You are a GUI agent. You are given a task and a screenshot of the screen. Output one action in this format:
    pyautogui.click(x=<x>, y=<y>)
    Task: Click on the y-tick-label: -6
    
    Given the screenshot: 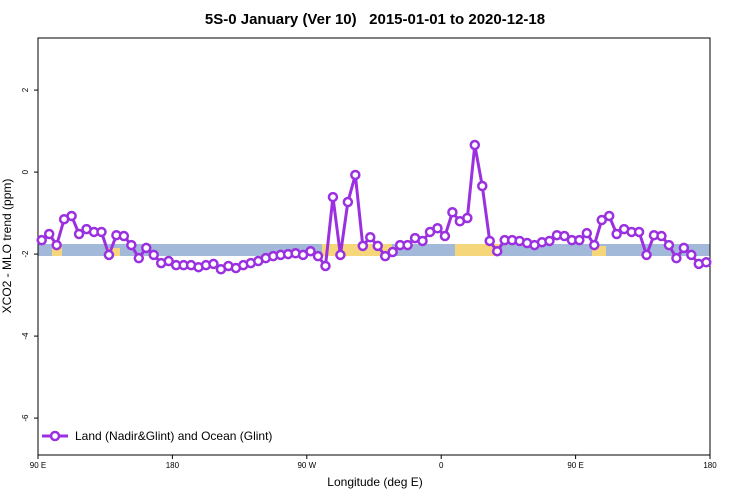 What is the action you would take?
    pyautogui.click(x=25, y=418)
    